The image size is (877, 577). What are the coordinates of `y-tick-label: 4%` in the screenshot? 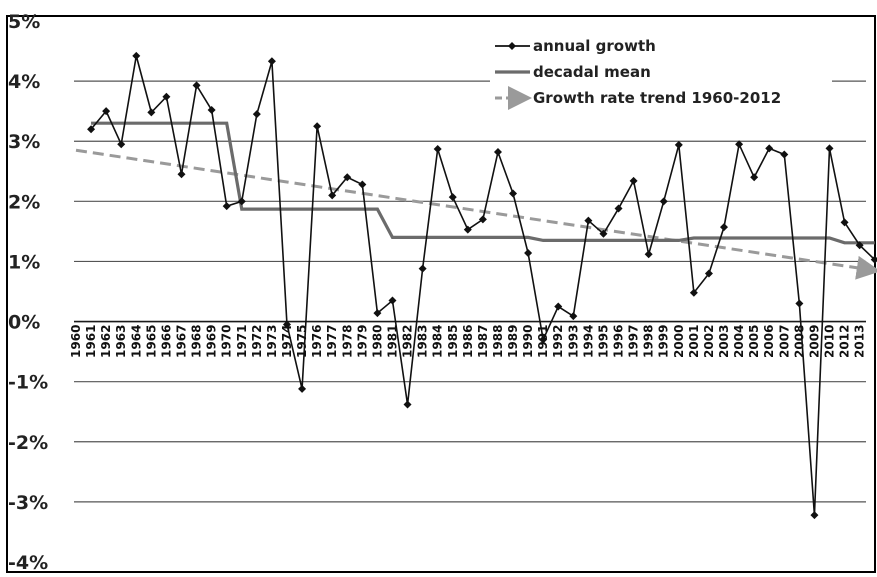 It's located at (24, 82).